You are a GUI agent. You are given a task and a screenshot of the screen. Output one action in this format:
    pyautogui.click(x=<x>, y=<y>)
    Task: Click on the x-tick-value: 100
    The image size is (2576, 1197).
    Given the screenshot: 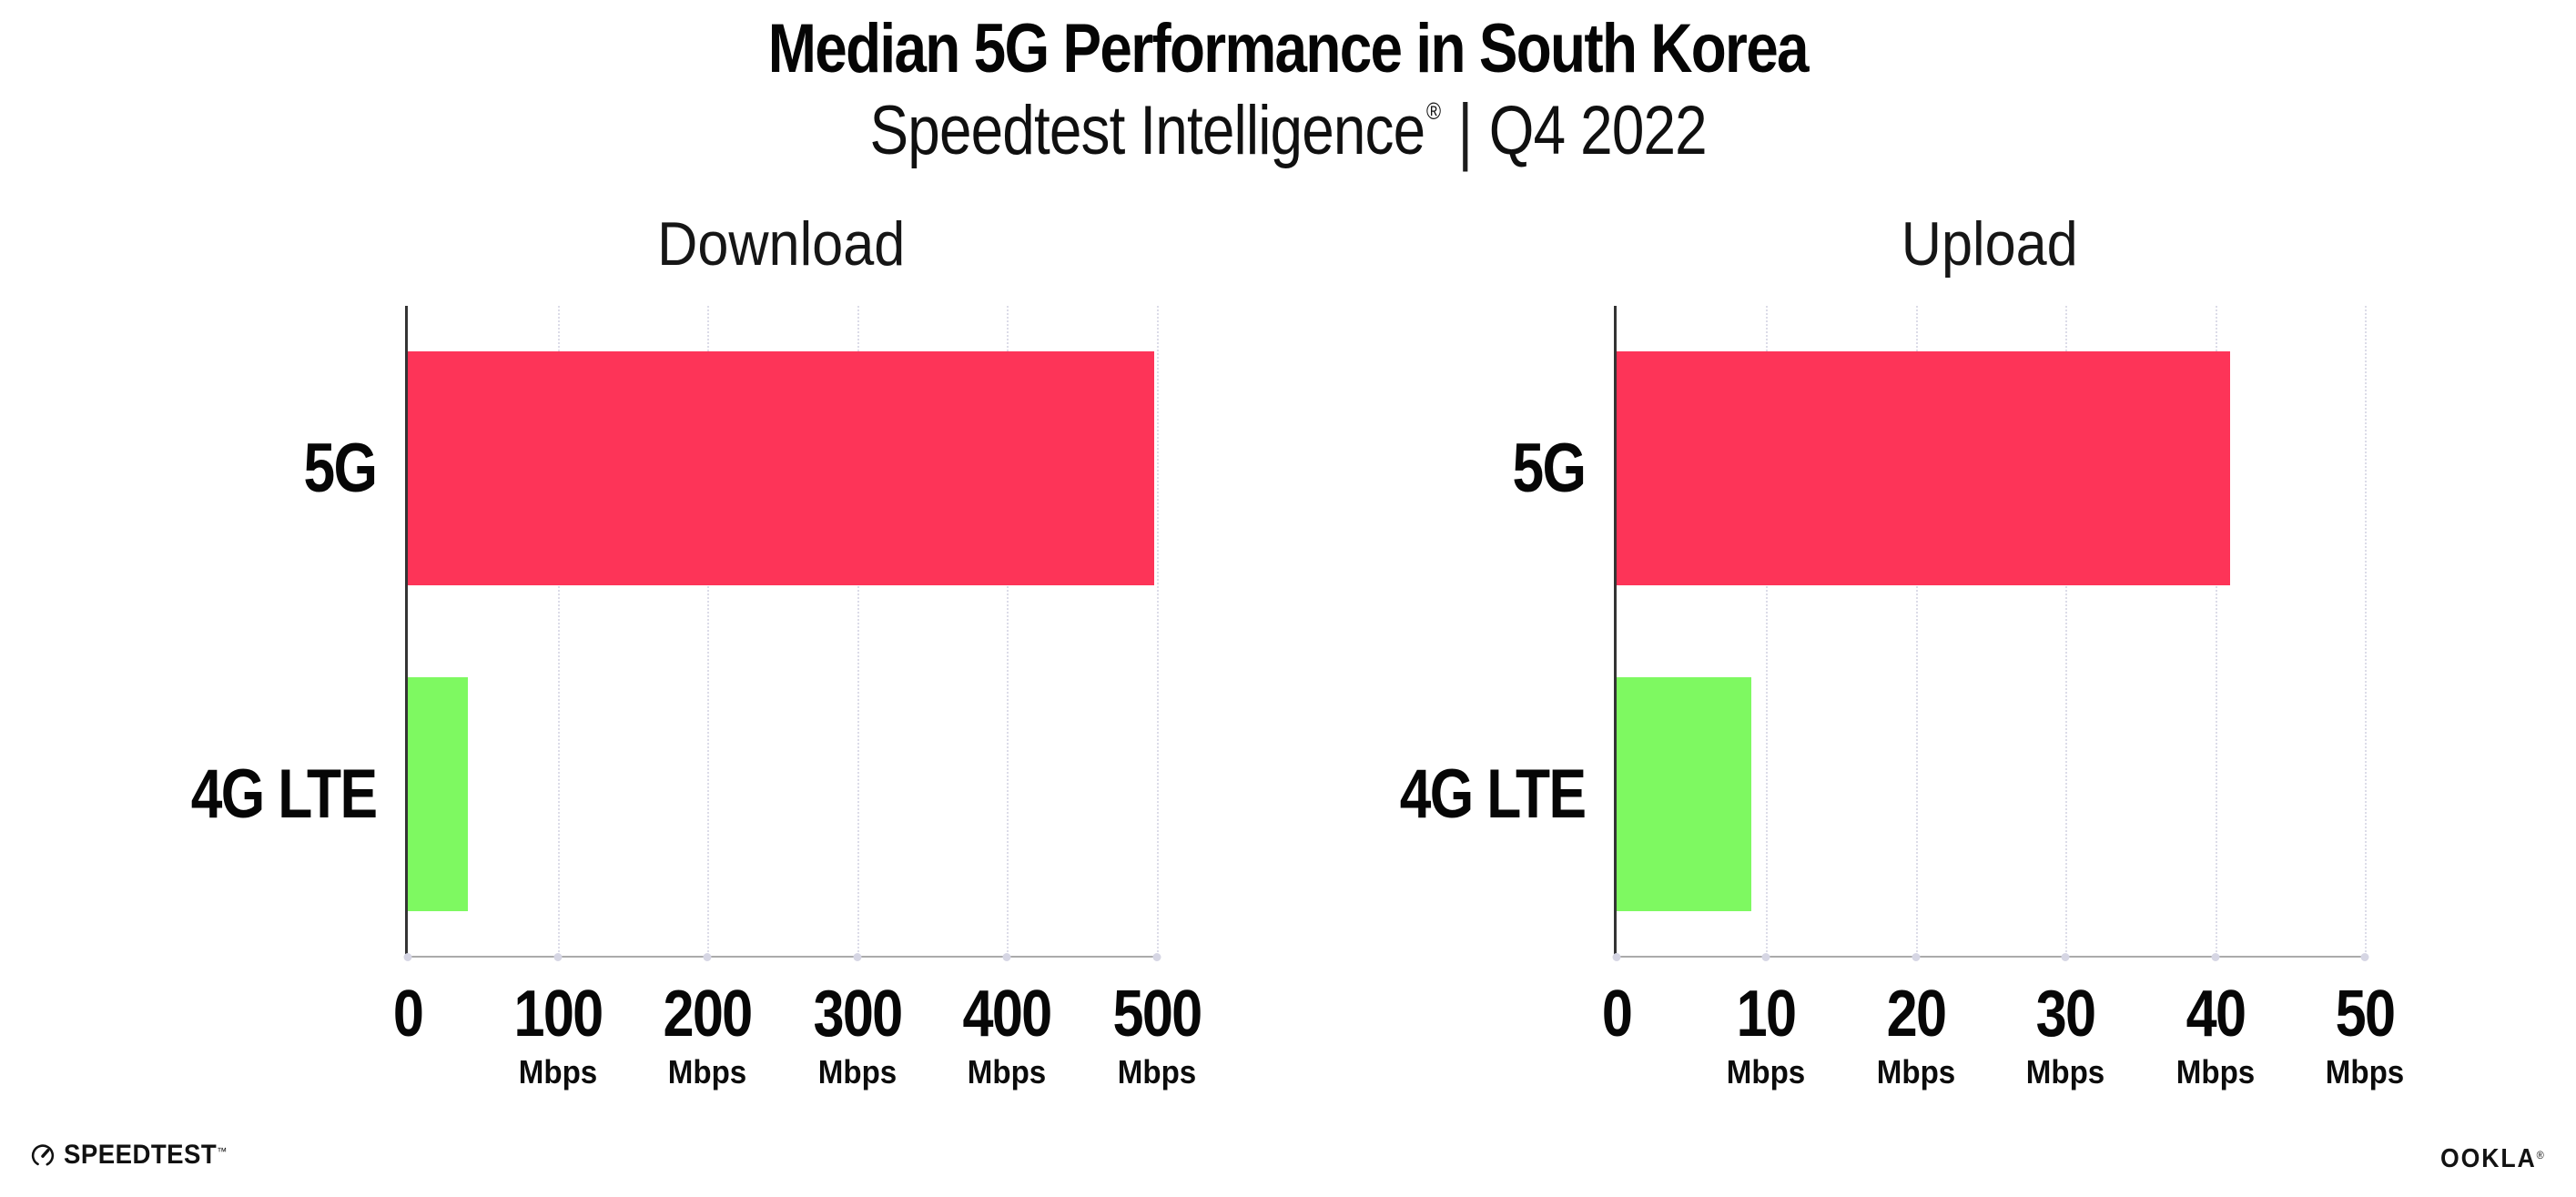 What is the action you would take?
    pyautogui.click(x=558, y=1014)
    